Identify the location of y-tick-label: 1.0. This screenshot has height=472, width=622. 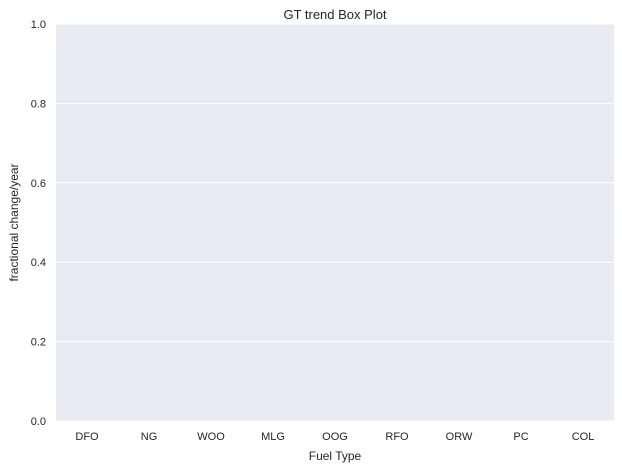
(38, 25).